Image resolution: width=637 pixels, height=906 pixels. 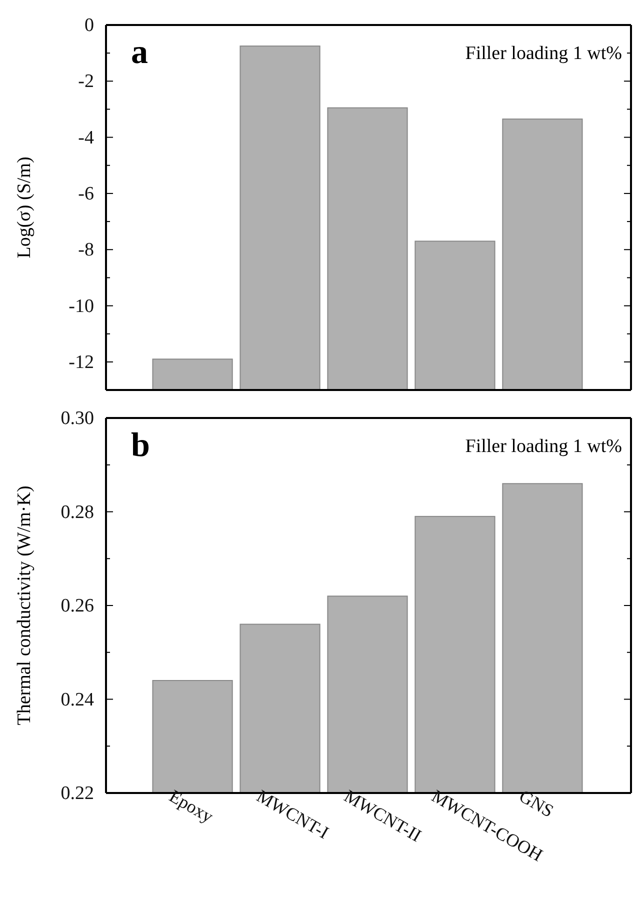 What do you see at coordinates (77, 419) in the screenshot?
I see `y-tick-label: 0.30` at bounding box center [77, 419].